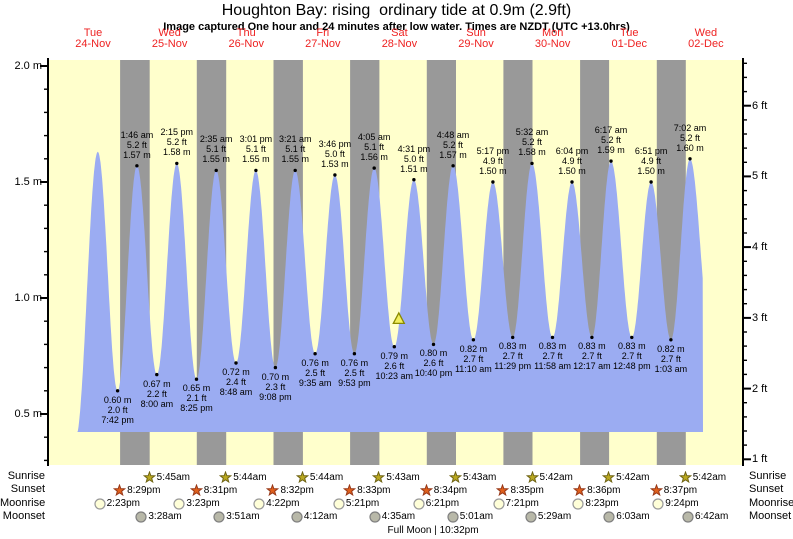  What do you see at coordinates (220, 490) in the screenshot?
I see `sunset-time: 8:31pm` at bounding box center [220, 490].